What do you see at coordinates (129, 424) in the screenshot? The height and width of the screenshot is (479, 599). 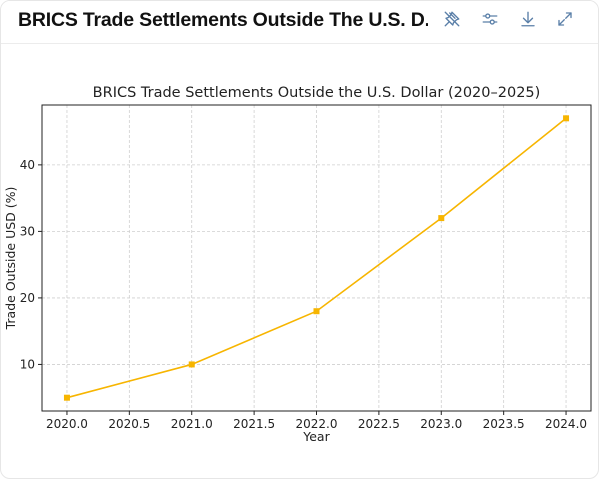 I see `x-tick-label: 2020.5` at bounding box center [129, 424].